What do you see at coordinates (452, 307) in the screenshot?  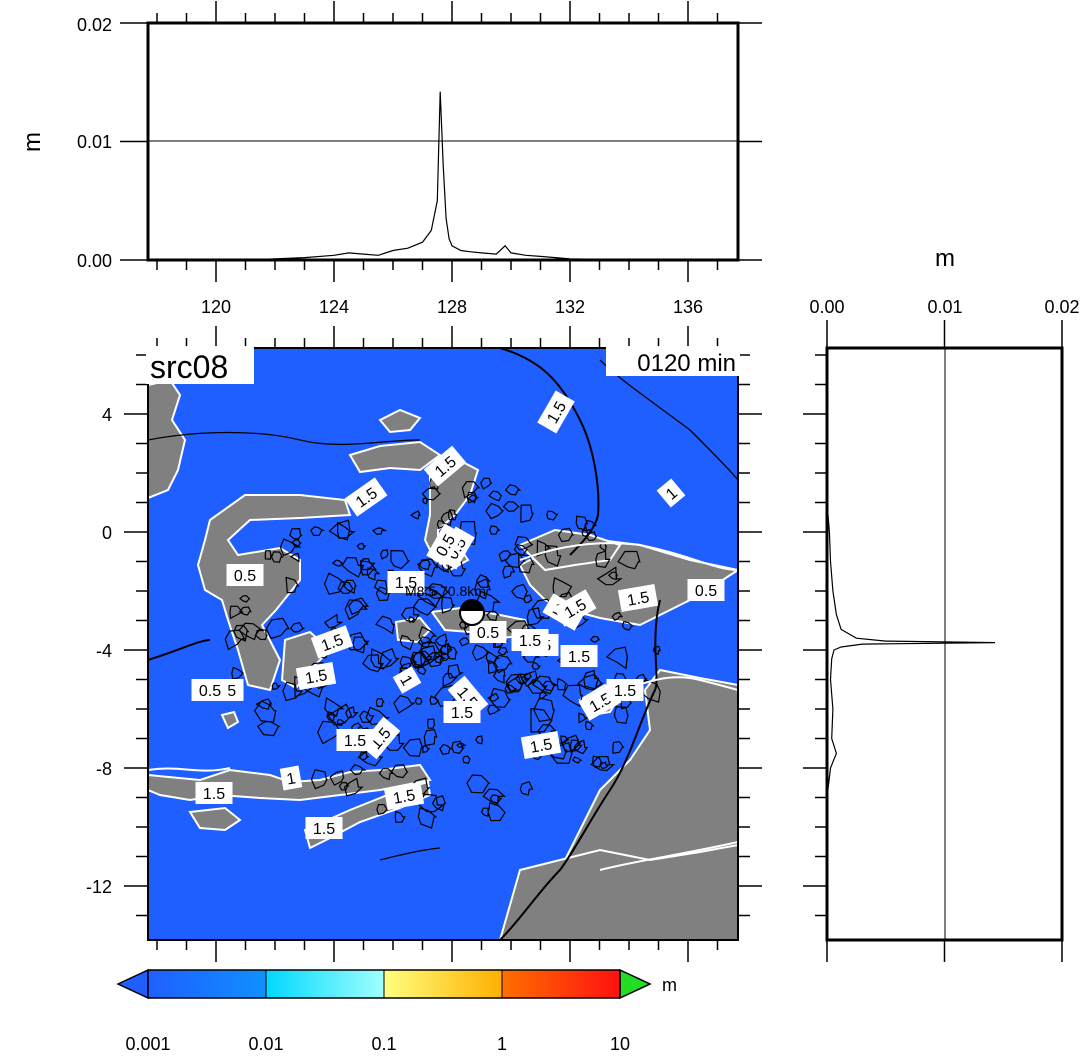 I see `lon-label-128: 128` at bounding box center [452, 307].